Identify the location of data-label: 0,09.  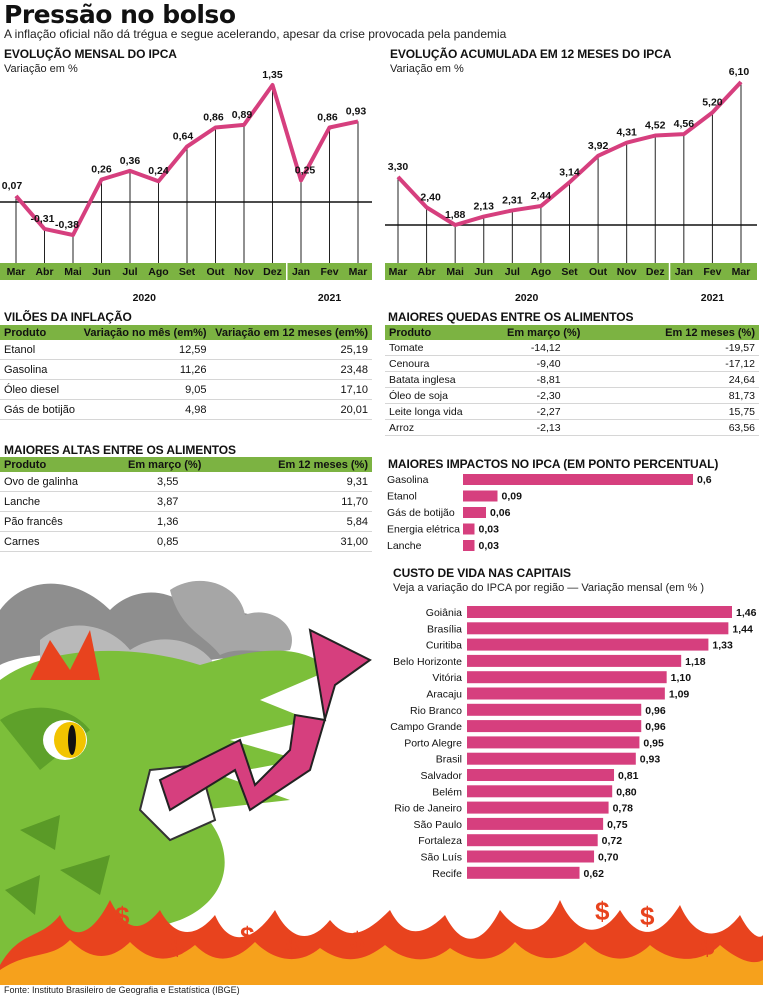
(512, 497).